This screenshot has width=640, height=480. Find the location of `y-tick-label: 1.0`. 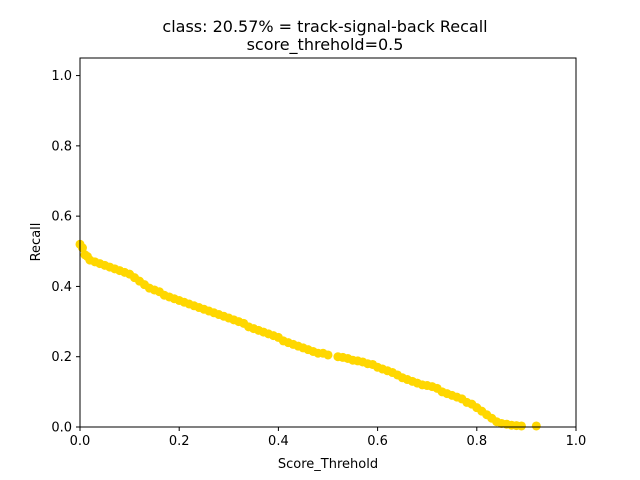

y-tick-label: 1.0 is located at coordinates (61, 76).